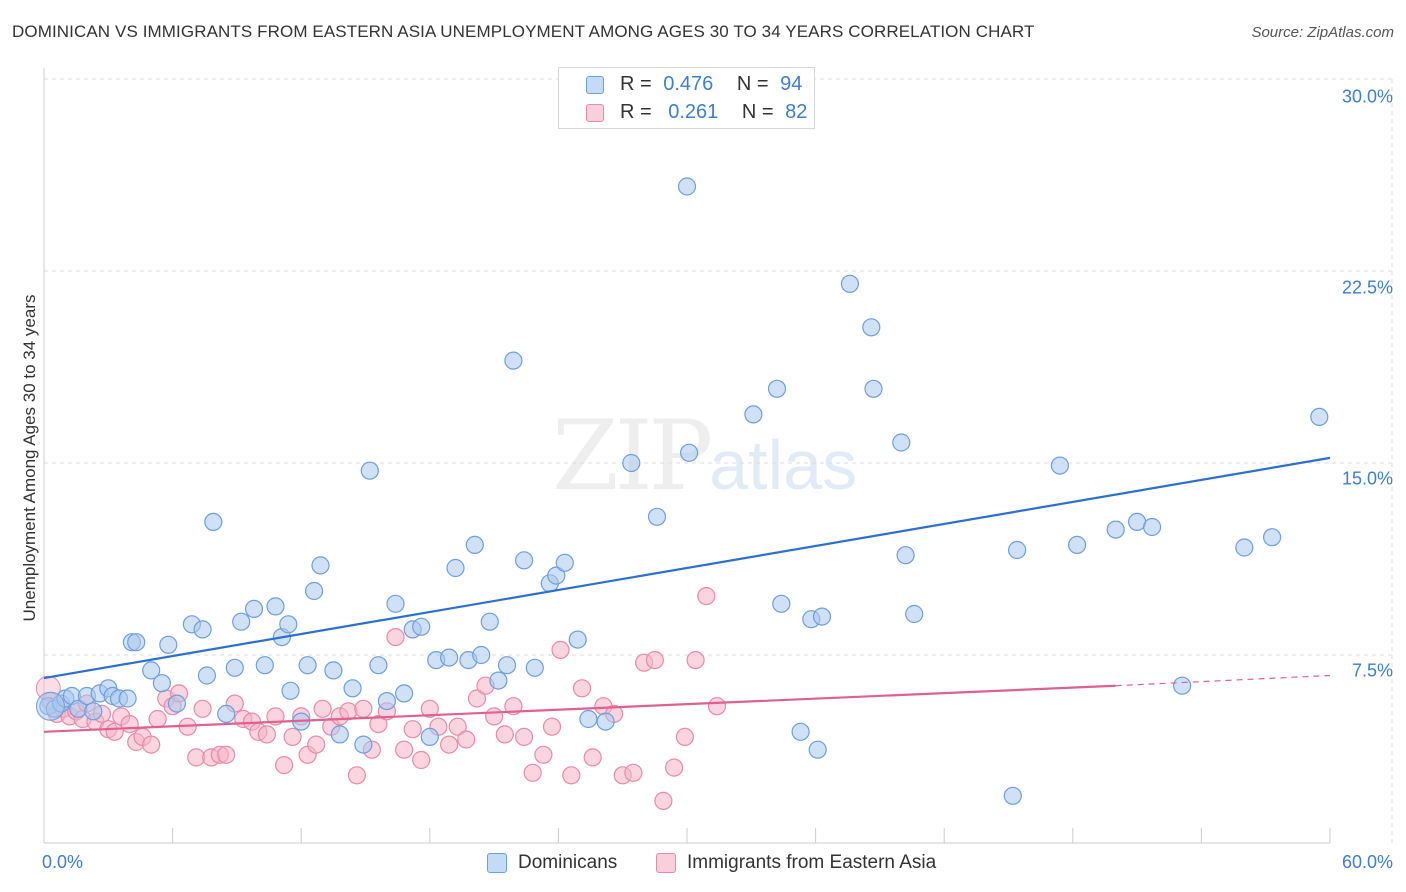 This screenshot has height=892, width=1406. Describe the element at coordinates (693, 112) in the screenshot. I see `r-value: 0.261` at that location.